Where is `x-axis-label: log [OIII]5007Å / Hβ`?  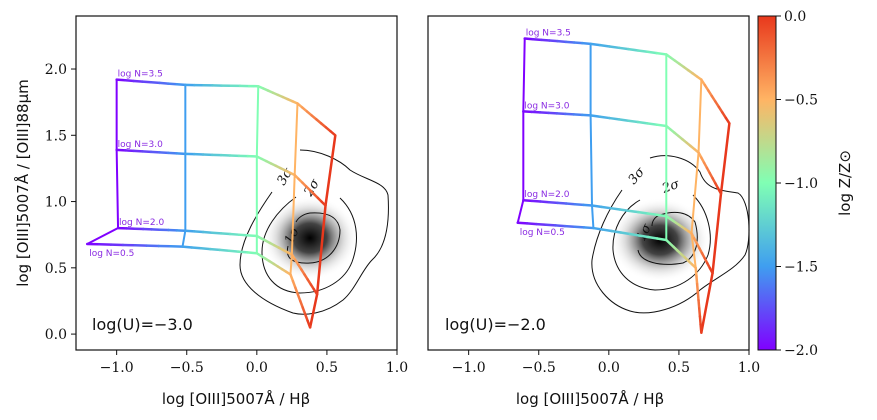 x-axis-label: log [OIII]5007Å / Hβ is located at coordinates (590, 398).